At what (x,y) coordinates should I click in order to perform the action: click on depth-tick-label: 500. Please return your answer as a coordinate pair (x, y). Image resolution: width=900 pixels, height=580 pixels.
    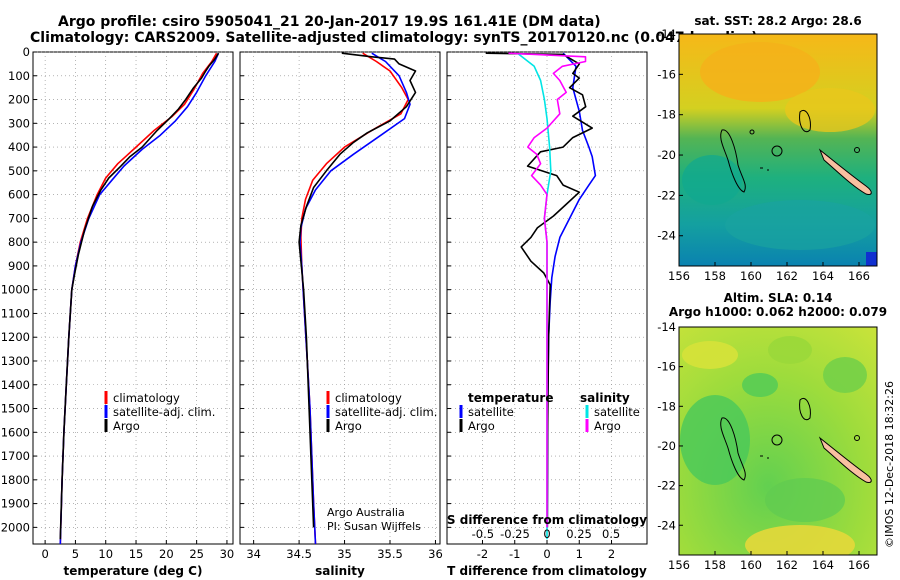
    Looking at the image, I should click on (19, 171).